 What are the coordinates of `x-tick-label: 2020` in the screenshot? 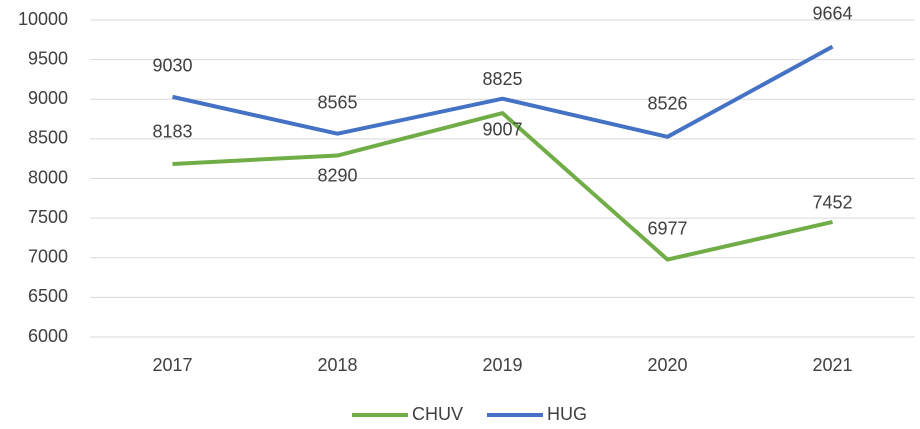 It's located at (667, 365).